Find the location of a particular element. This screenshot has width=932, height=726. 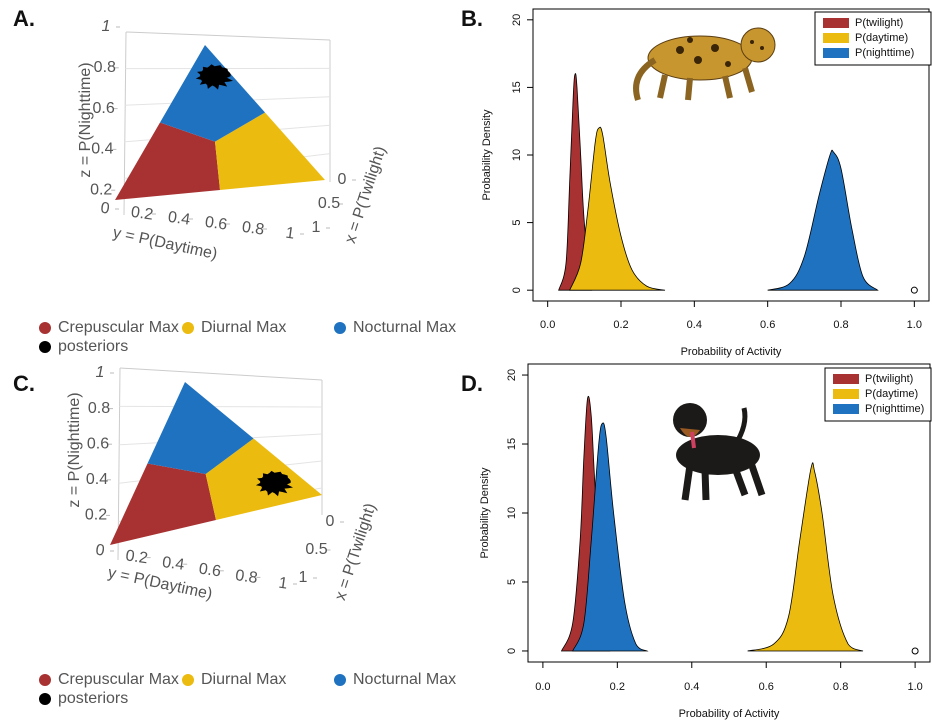

box-edge is located at coordinates (228, 36).